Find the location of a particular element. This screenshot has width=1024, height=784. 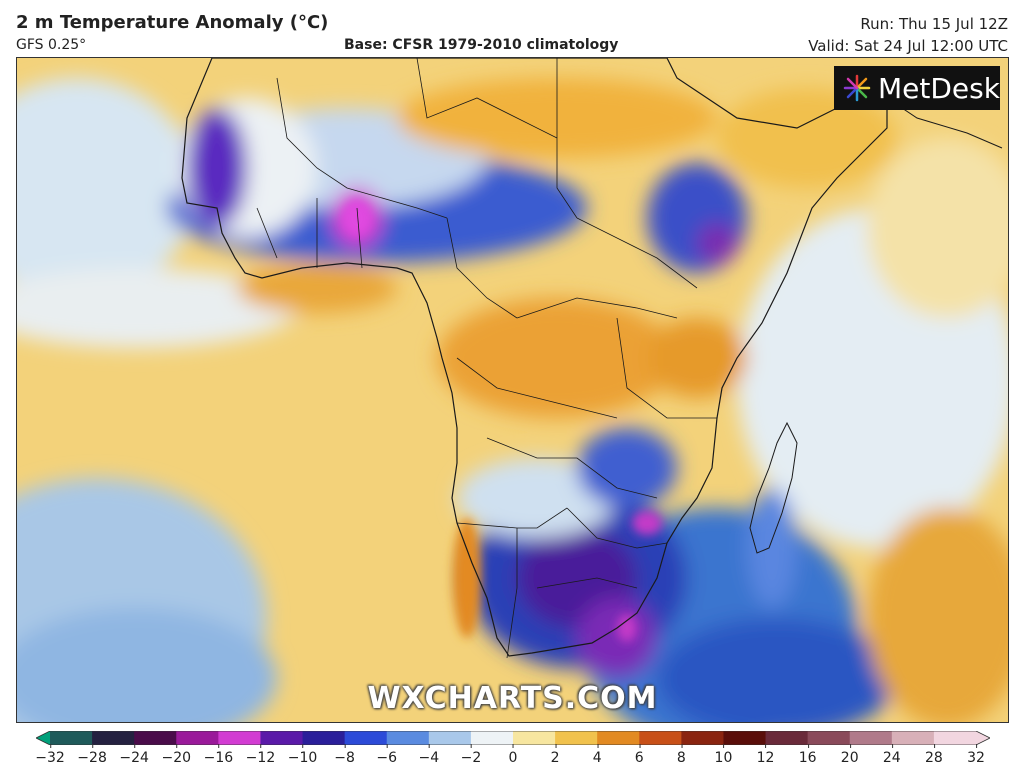

colorbar-tick-label: −6 is located at coordinates (387, 755).